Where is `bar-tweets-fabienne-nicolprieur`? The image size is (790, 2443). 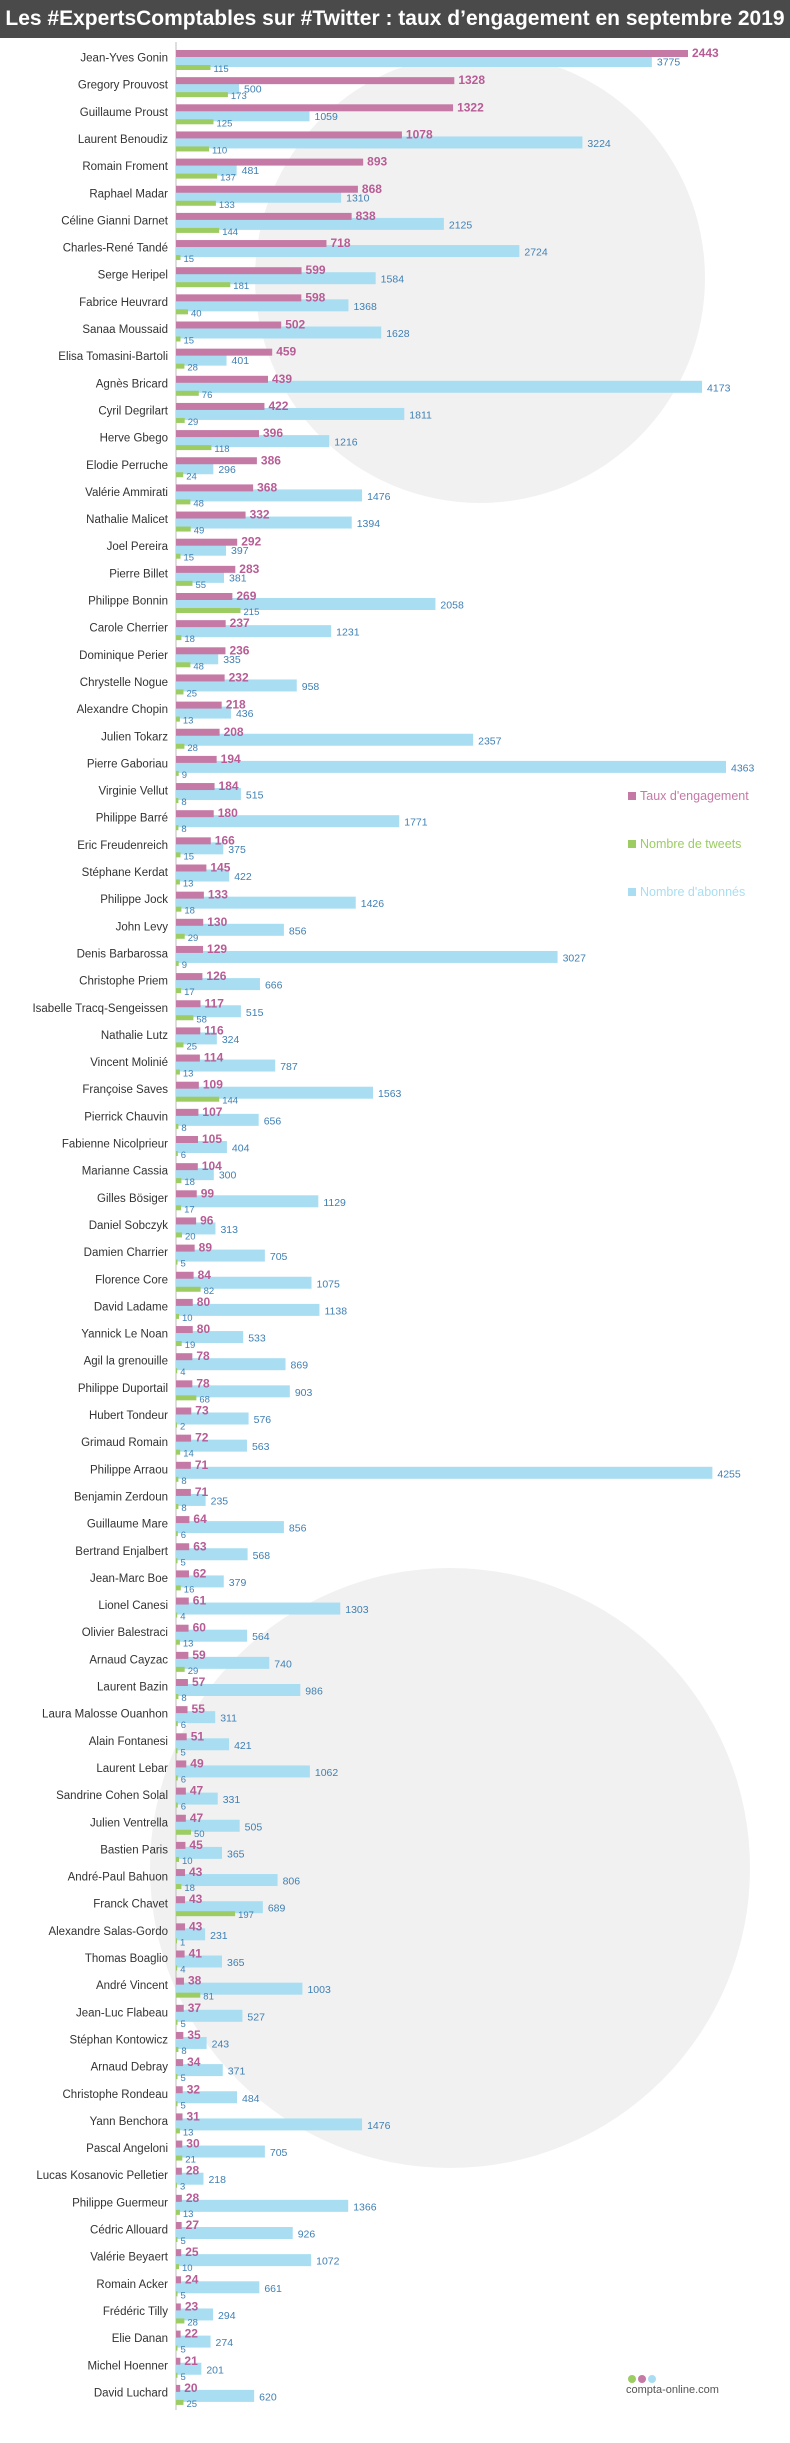 bar-tweets-fabienne-nicolprieur is located at coordinates (177, 1153).